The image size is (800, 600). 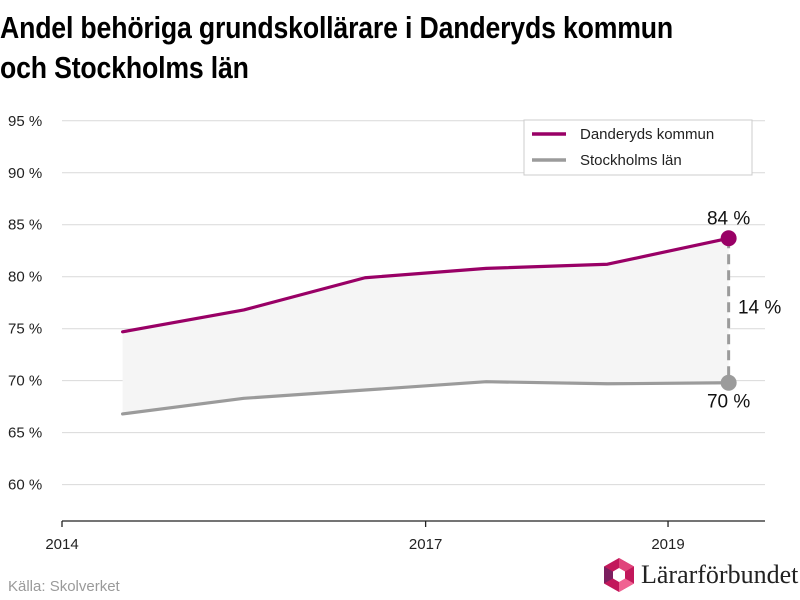 I want to click on end-point-danderyd, so click(x=728, y=238).